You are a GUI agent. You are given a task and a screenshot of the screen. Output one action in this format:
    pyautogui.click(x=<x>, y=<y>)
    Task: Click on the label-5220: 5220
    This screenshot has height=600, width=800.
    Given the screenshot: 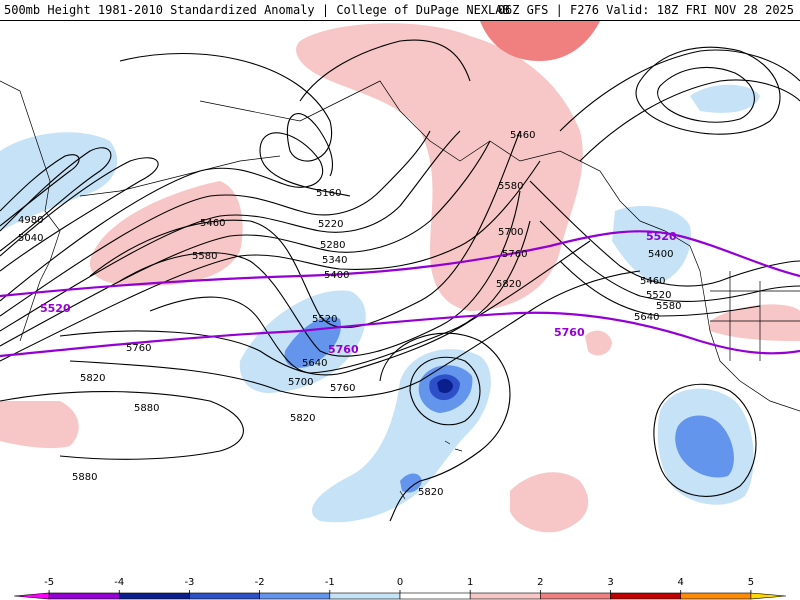 What is the action you would take?
    pyautogui.click(x=330, y=224)
    